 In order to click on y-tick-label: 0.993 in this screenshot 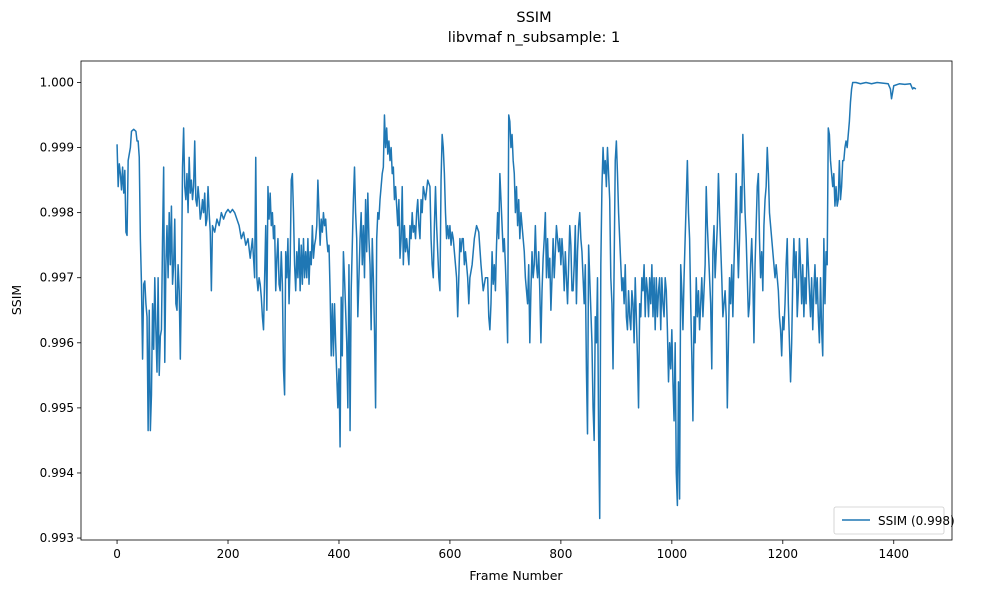, I will do `click(57, 538)`.